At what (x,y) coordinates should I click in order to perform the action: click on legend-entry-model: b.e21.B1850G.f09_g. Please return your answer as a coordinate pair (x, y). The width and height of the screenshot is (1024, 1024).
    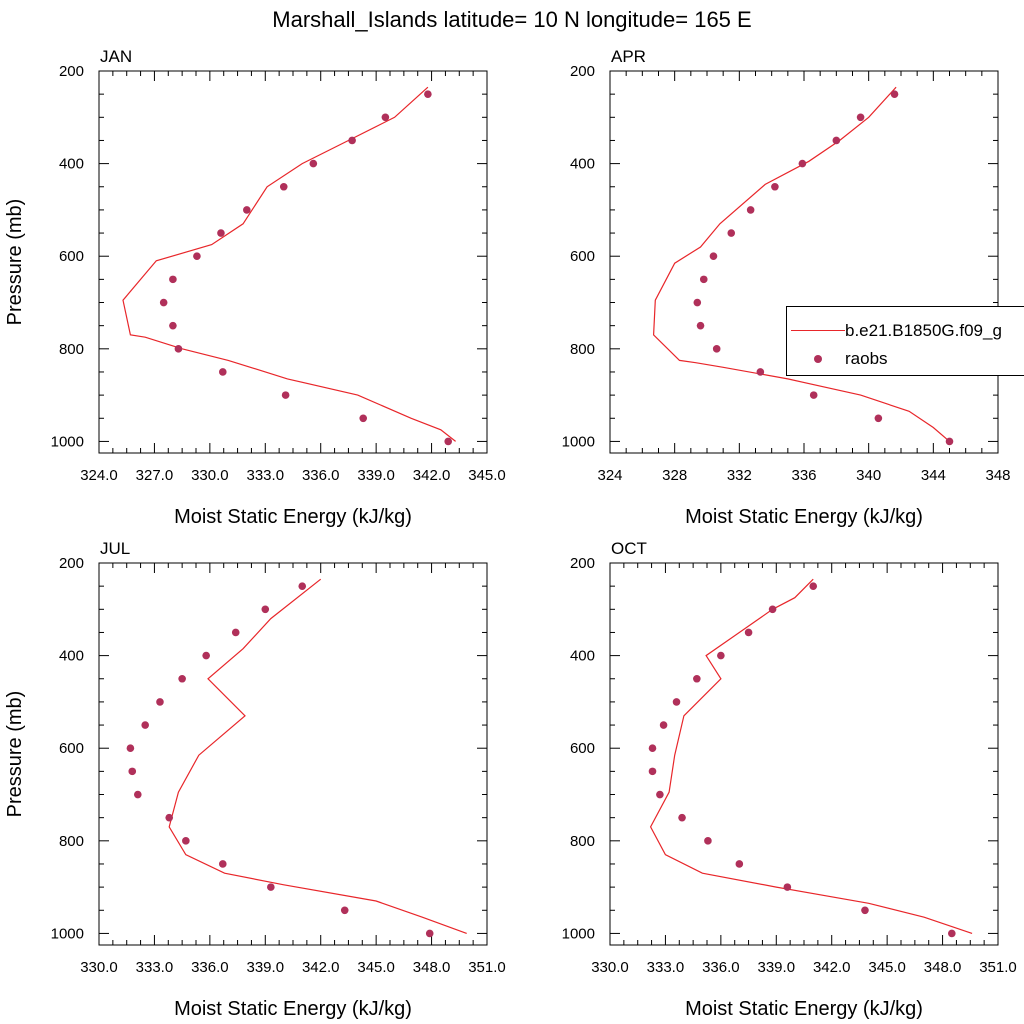
    Looking at the image, I should click on (905, 331).